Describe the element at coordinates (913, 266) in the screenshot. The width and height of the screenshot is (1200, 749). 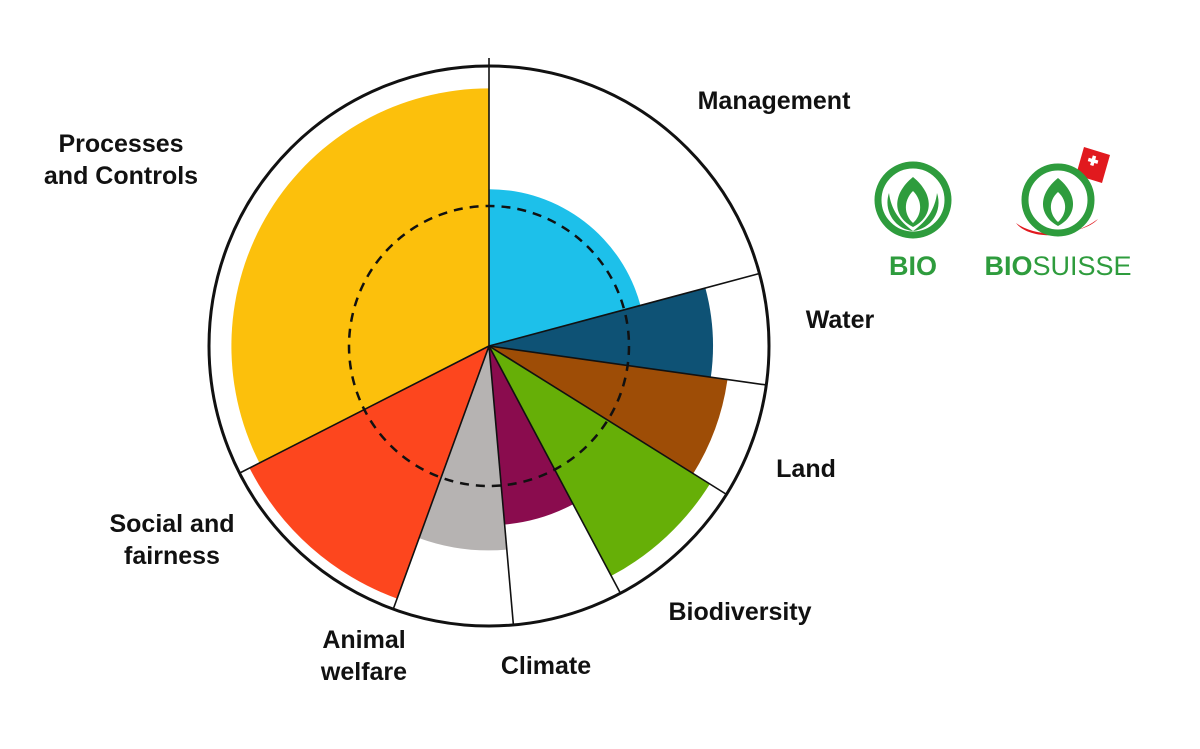
I see `bio-logo-text: BIO` at that location.